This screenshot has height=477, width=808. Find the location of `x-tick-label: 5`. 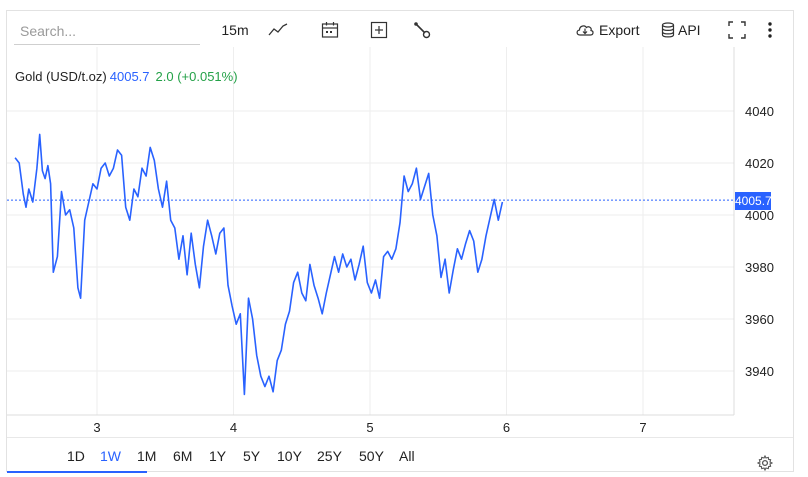

x-tick-label: 5 is located at coordinates (369, 427).